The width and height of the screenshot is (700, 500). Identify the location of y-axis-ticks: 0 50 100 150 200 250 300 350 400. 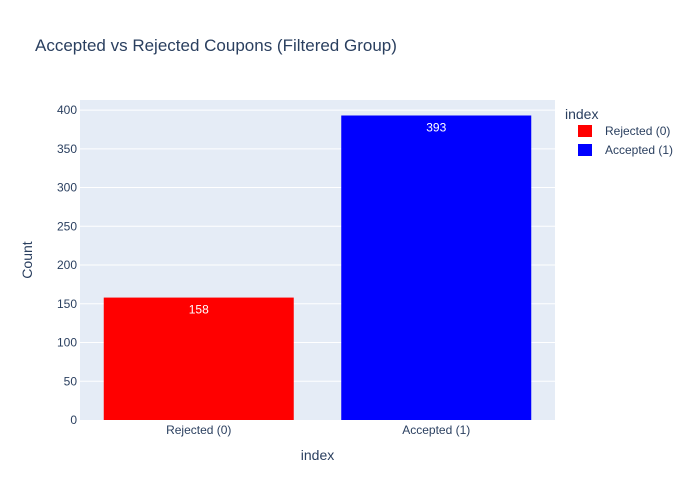
(67, 265).